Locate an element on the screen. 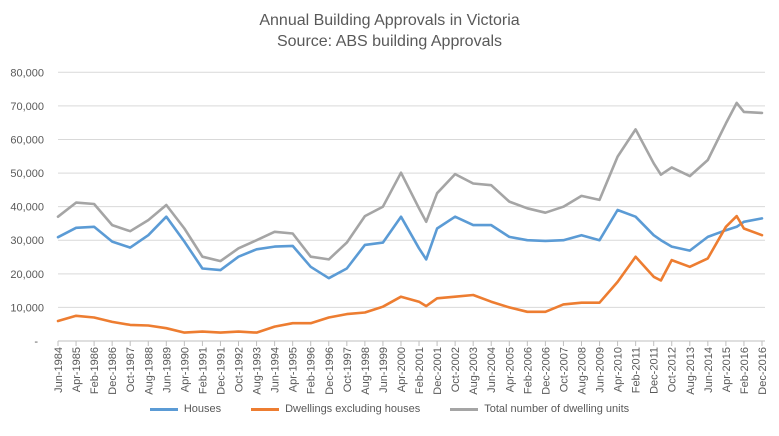 The image size is (779, 436). legend-label: Total number of dwelling units is located at coordinates (557, 409).